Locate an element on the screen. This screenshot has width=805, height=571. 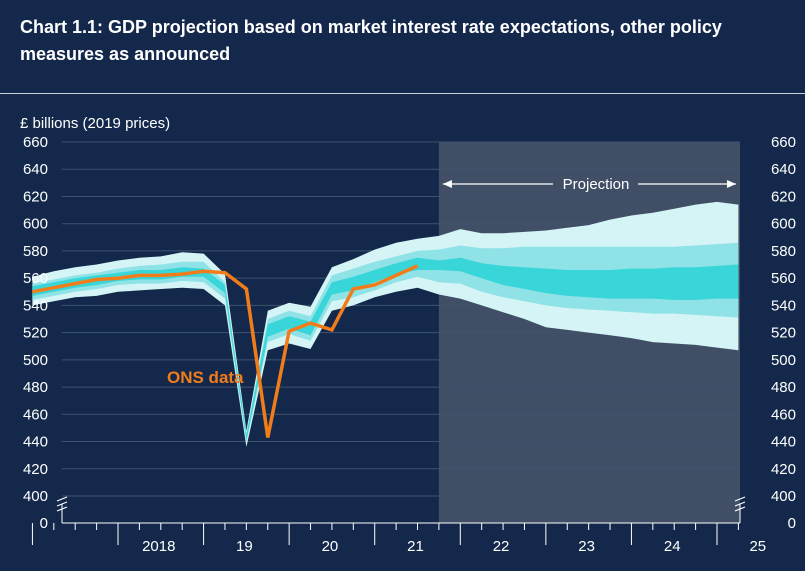
y-tick-label-right: 600 is located at coordinates (783, 224).